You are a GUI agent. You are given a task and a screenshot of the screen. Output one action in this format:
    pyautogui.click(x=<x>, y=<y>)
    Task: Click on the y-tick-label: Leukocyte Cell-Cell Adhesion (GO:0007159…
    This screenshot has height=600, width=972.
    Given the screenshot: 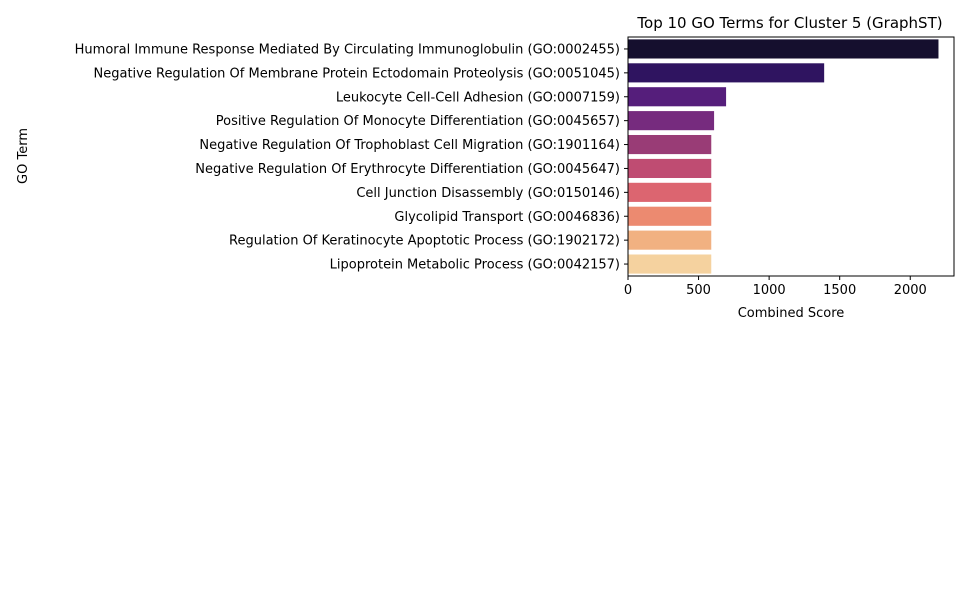 What is the action you would take?
    pyautogui.click(x=478, y=97)
    